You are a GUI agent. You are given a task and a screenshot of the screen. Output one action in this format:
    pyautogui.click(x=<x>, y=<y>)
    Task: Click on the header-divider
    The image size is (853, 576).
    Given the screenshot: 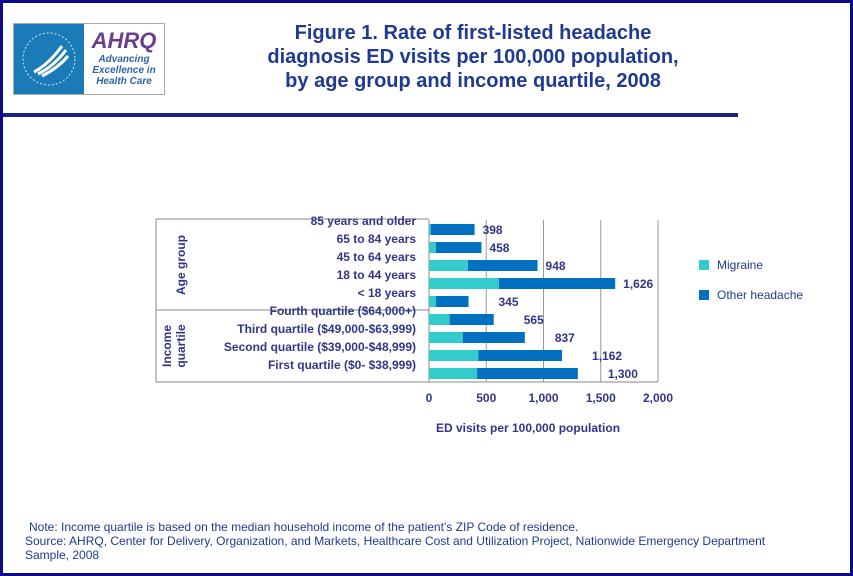 What is the action you would take?
    pyautogui.click(x=370, y=115)
    